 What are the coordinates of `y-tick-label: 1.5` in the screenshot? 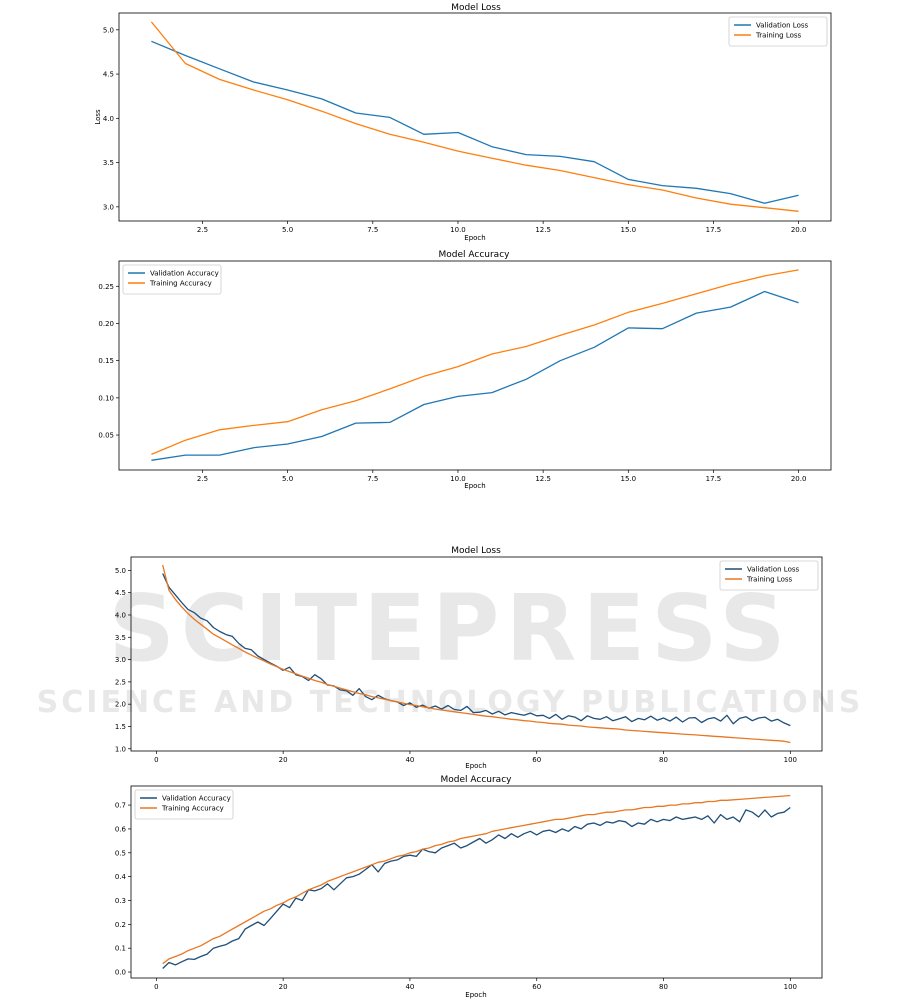 It's located at (120, 727).